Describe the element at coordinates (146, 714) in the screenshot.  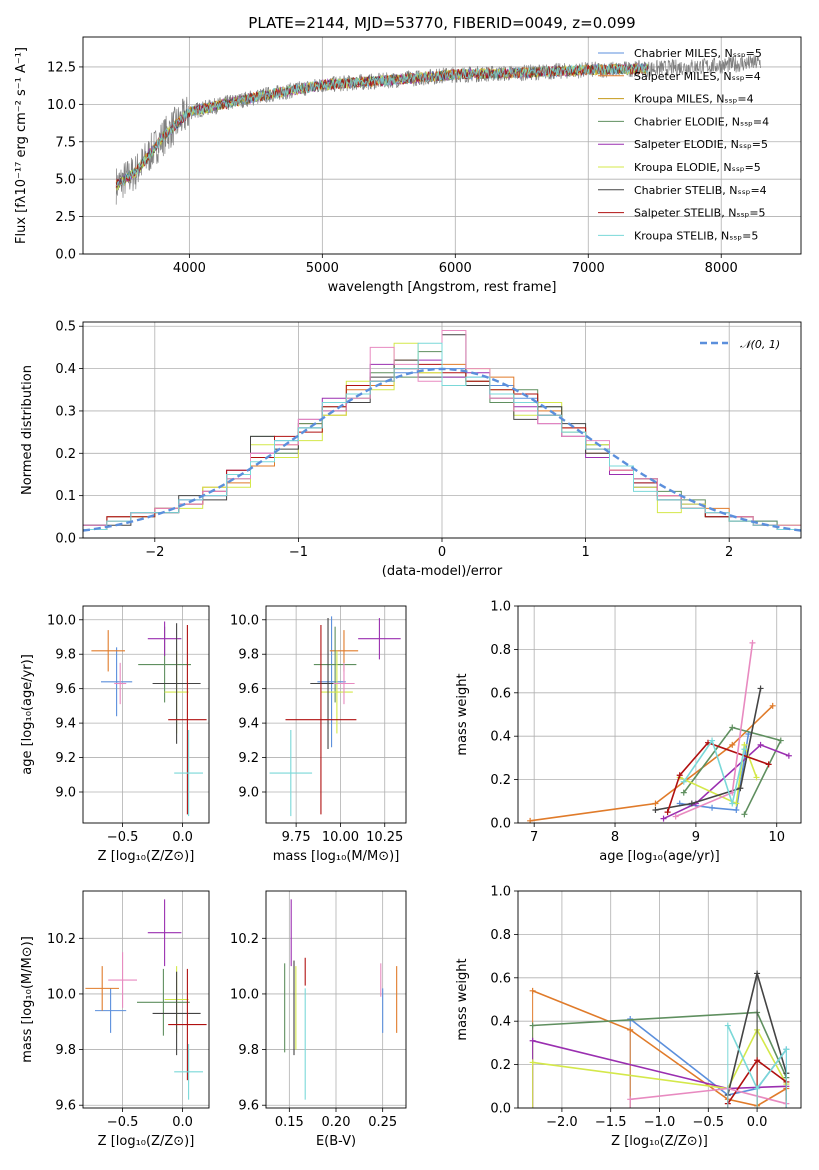
I see `grid-age_vs_Z` at that location.